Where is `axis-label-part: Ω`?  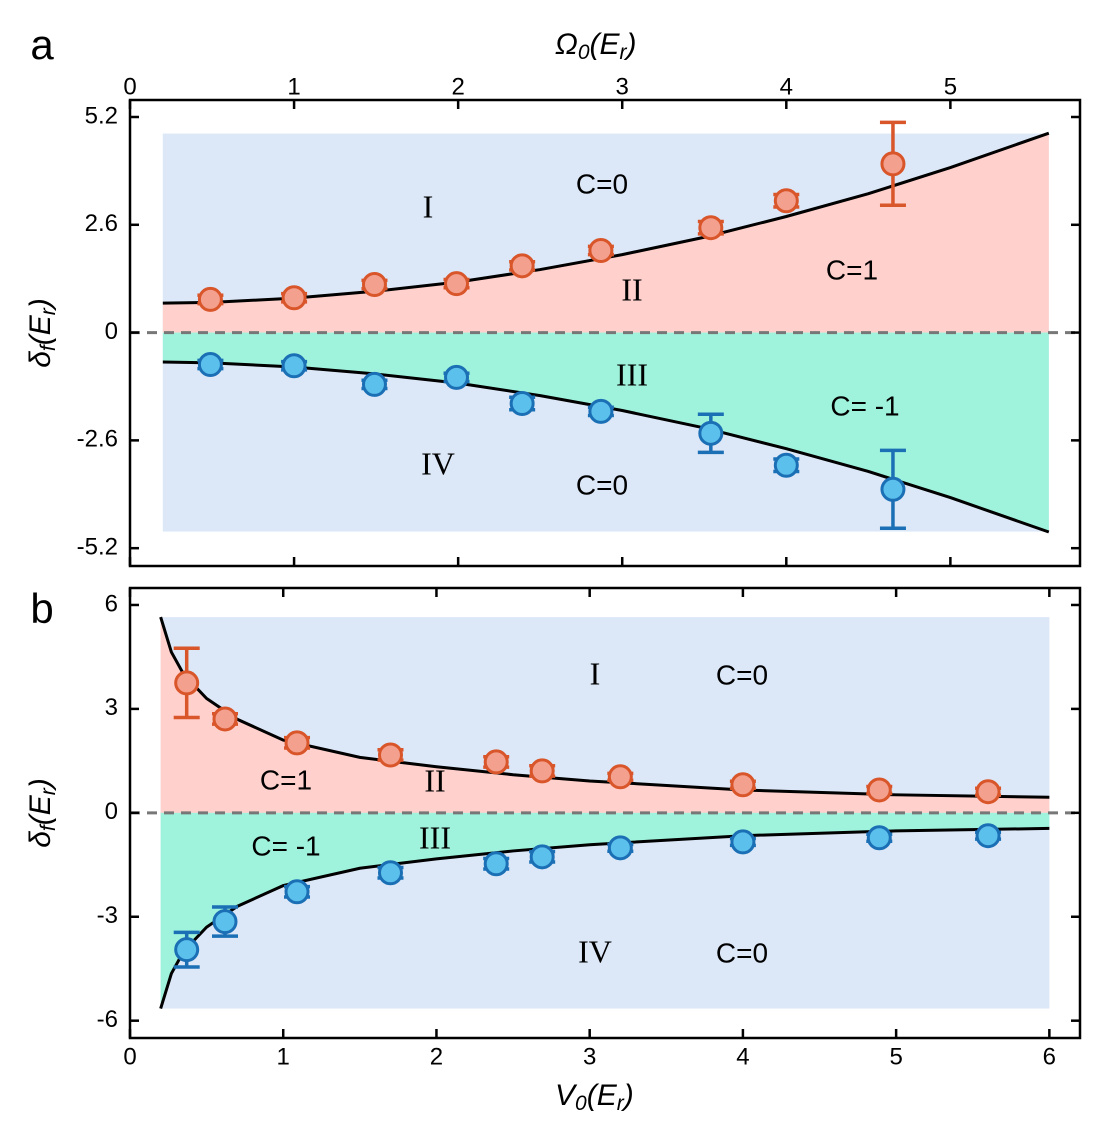 axis-label-part: Ω is located at coordinates (566, 44).